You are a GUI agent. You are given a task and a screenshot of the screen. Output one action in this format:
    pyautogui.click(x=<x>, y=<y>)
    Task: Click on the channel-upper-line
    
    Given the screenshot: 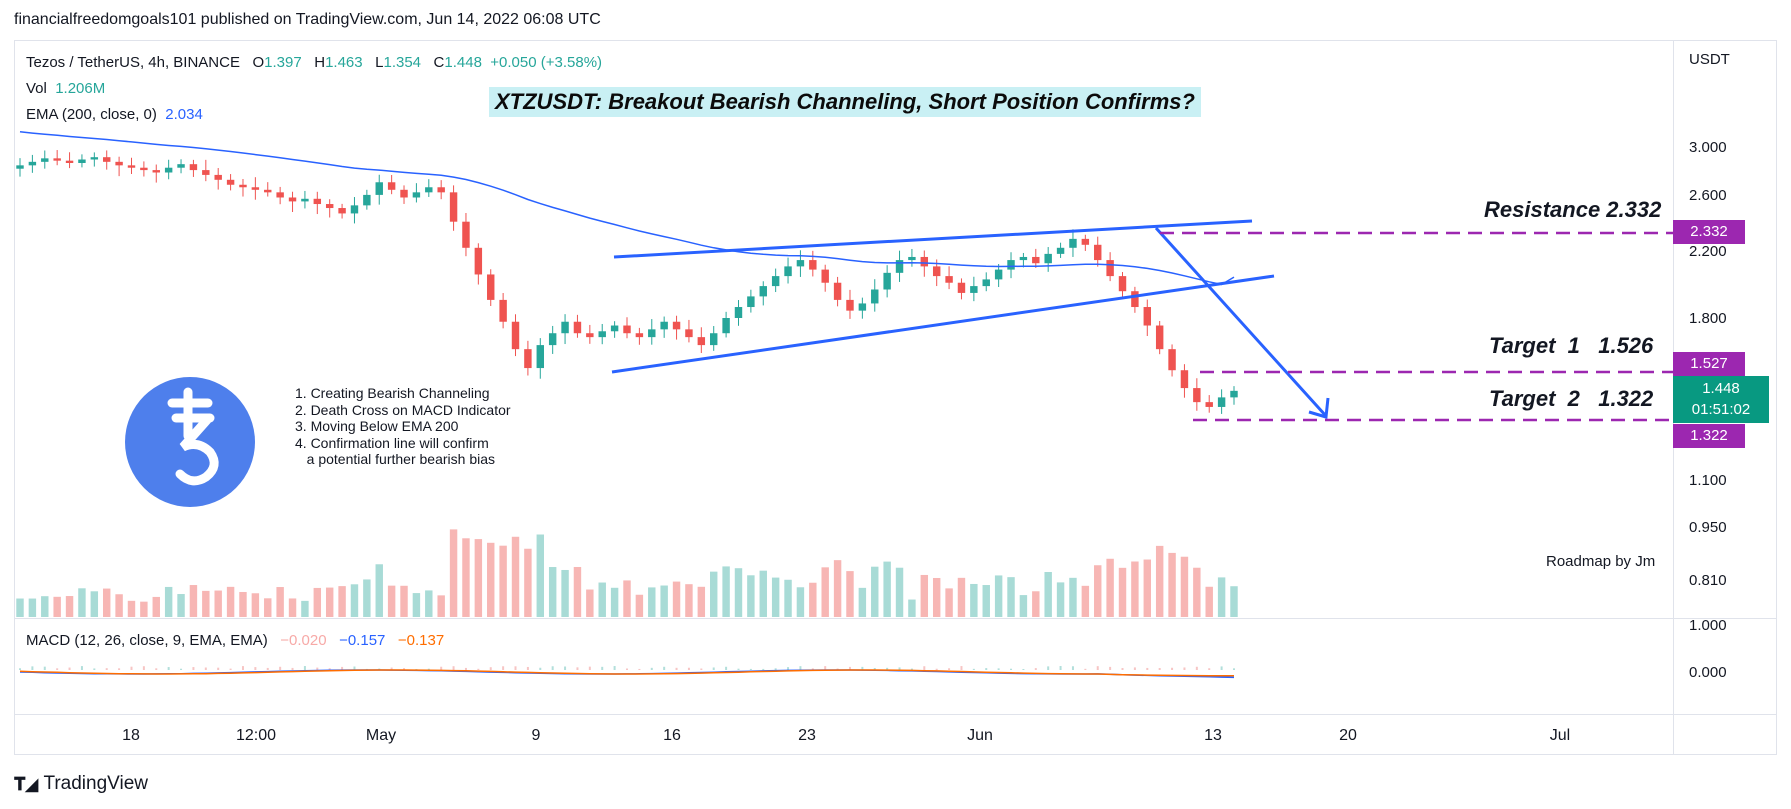 What is the action you would take?
    pyautogui.click(x=933, y=239)
    